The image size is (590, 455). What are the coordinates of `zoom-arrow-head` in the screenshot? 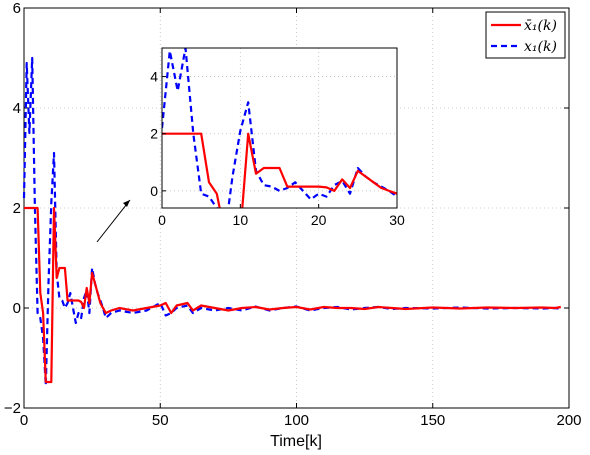 It's located at (126, 203).